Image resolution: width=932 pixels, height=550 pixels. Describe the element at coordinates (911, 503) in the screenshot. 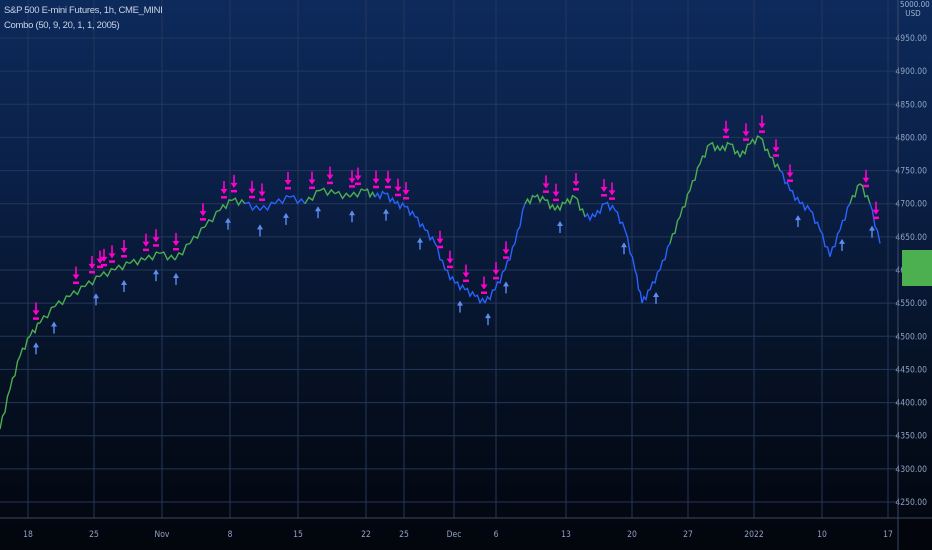

I see `y-tick-label: 4250.00` at that location.